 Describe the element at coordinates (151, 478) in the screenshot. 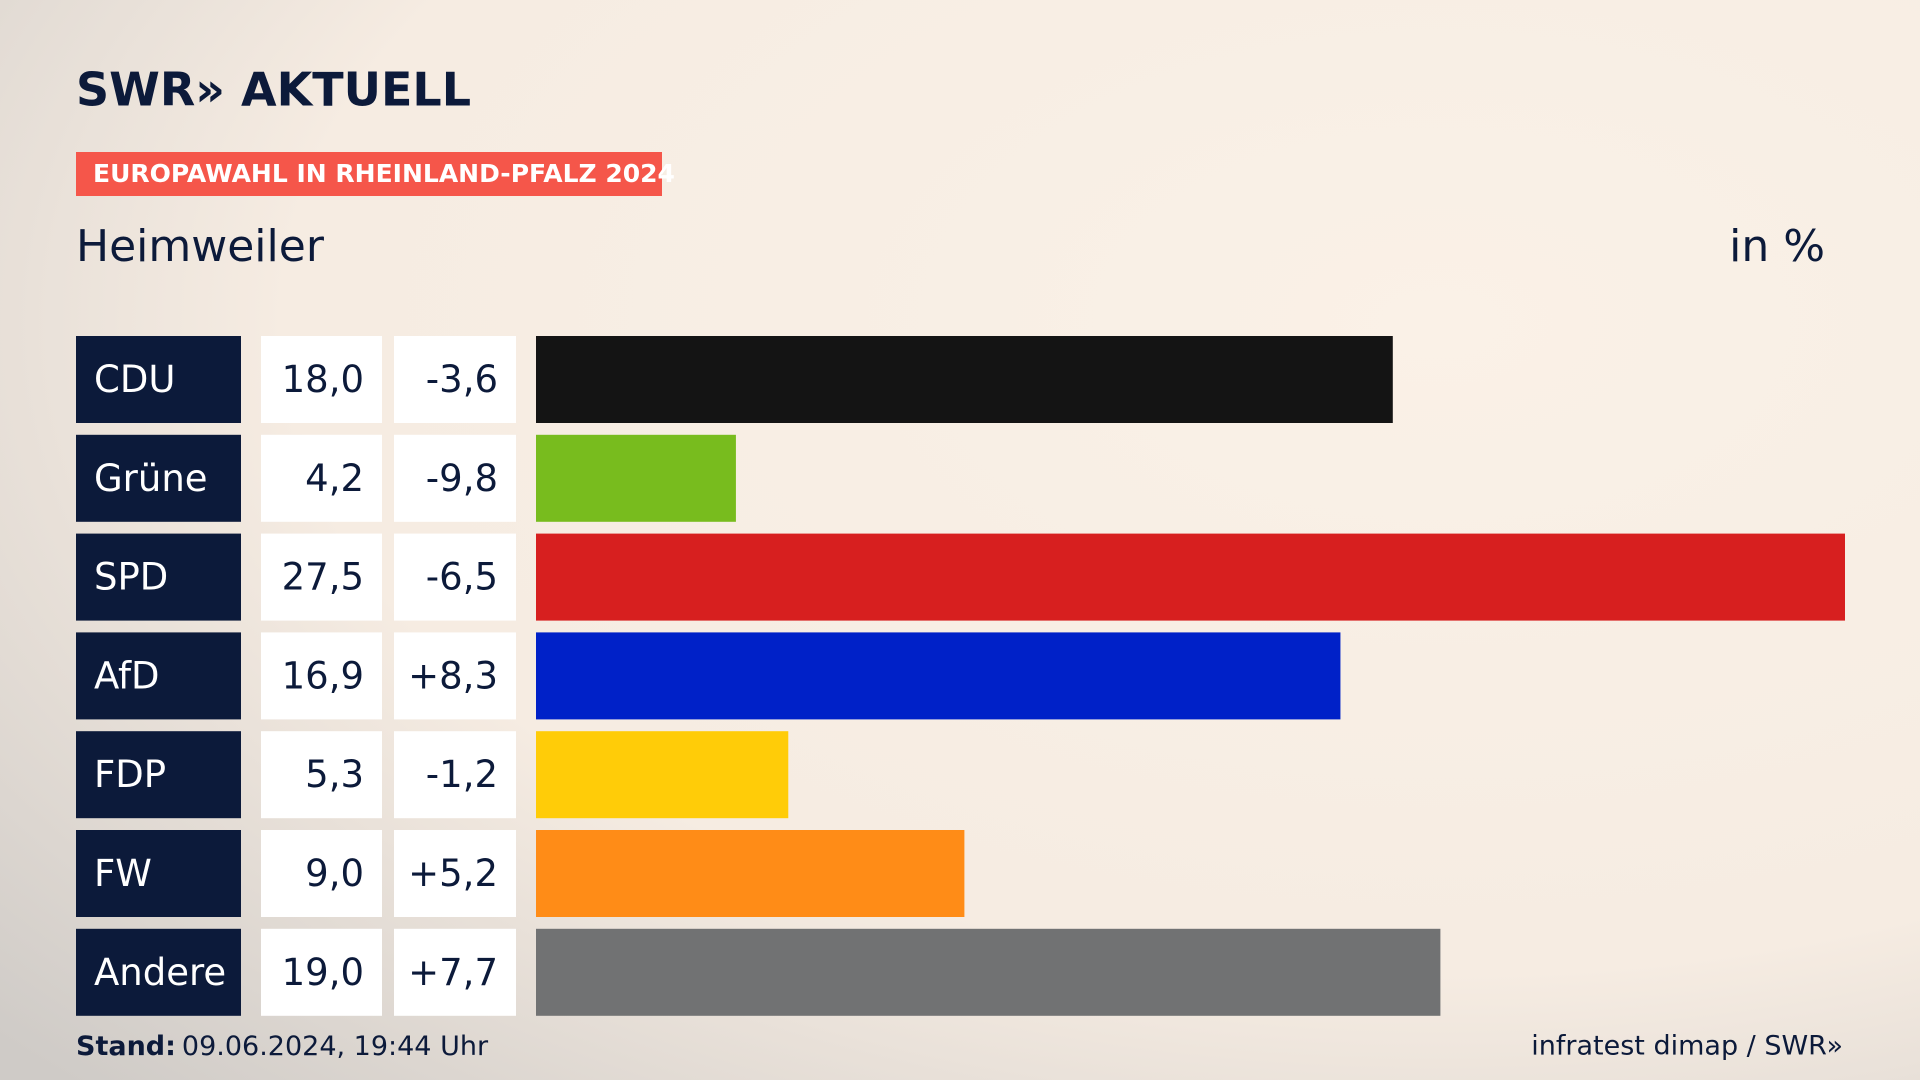

I see `party-label: Grüne` at that location.